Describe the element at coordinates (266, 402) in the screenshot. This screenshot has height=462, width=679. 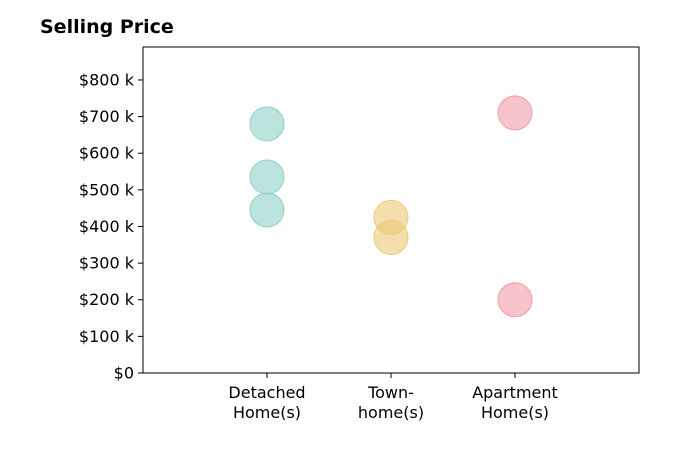
I see `x-tick-label: Detached Home(s)` at that location.